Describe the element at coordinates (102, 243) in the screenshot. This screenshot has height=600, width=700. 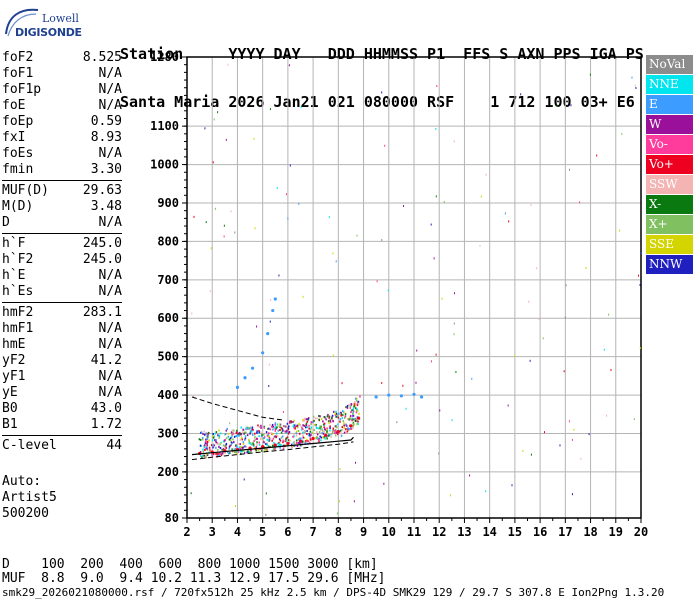
I see `param-value: 245.0` at that location.